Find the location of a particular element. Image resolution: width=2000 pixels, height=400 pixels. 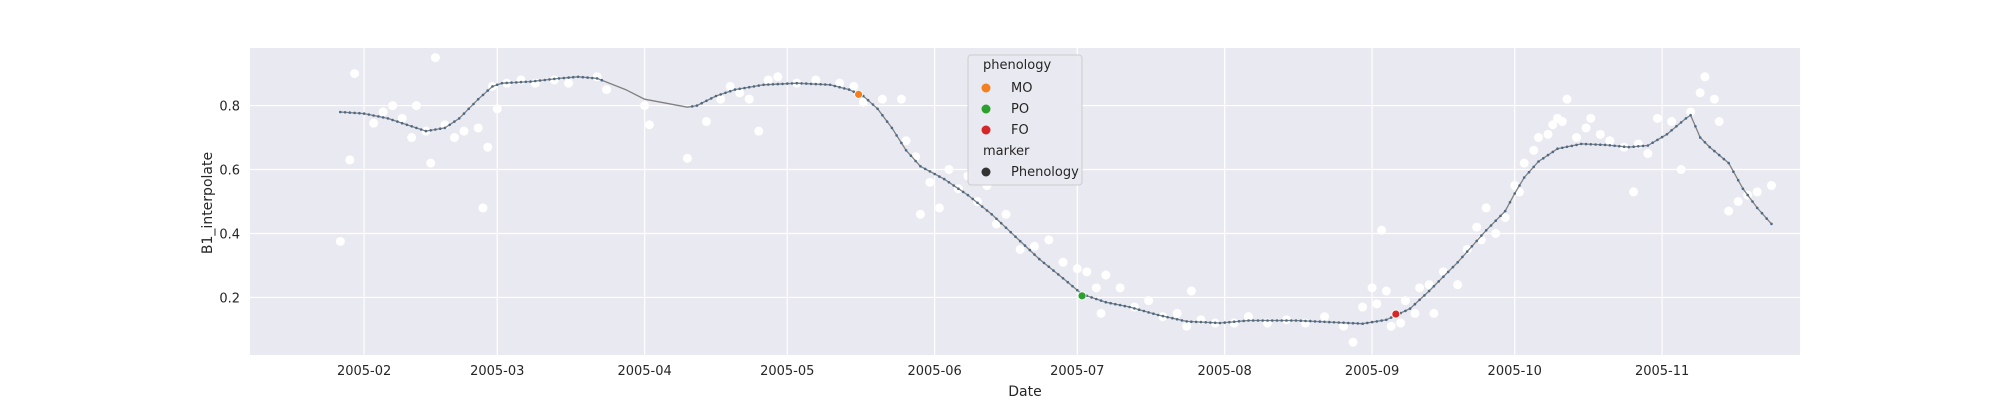

legend-title-phenology: phenology is located at coordinates (1017, 65).